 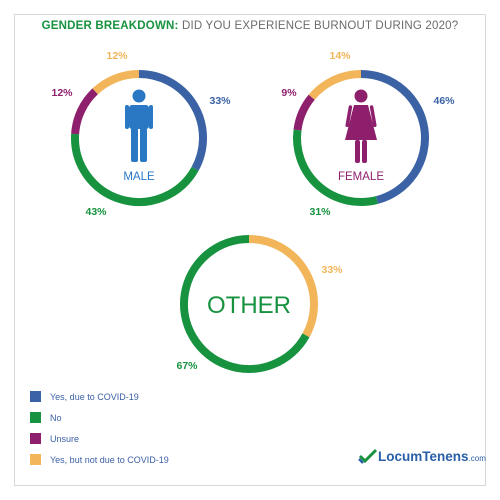 I want to click on donut-chart-female: 46% 31% 9% 14% FEMALE, so click(x=368, y=134).